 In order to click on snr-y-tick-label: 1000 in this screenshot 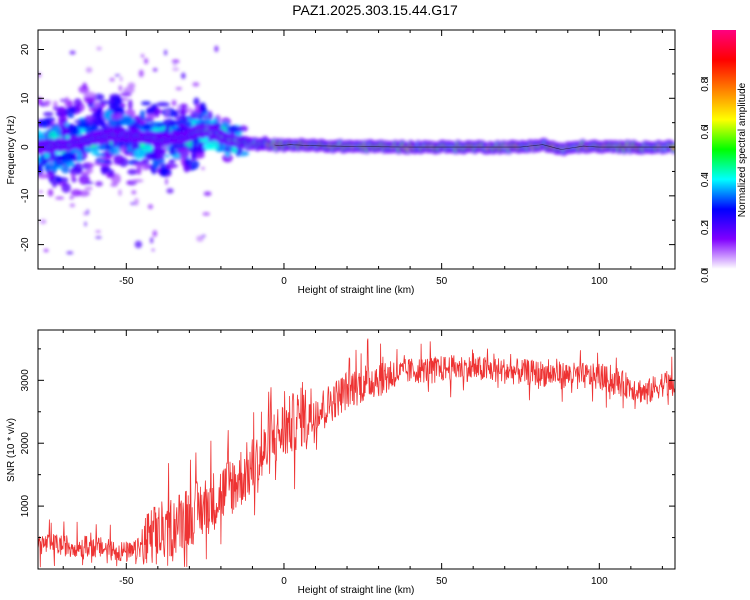, I will do `click(25, 506)`.